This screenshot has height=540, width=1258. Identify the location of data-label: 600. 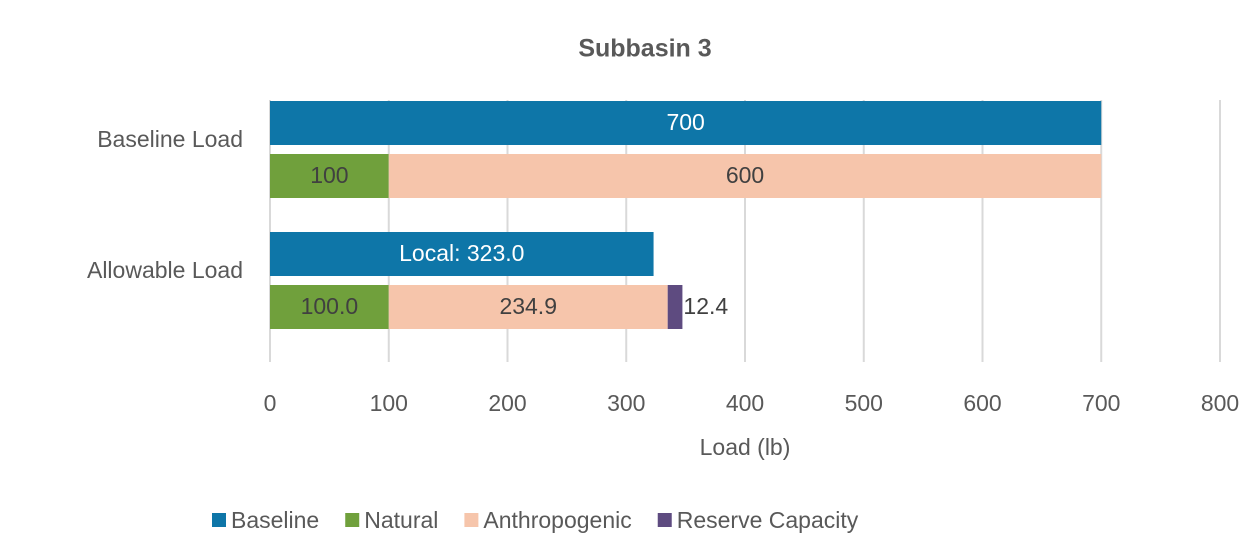
(745, 175).